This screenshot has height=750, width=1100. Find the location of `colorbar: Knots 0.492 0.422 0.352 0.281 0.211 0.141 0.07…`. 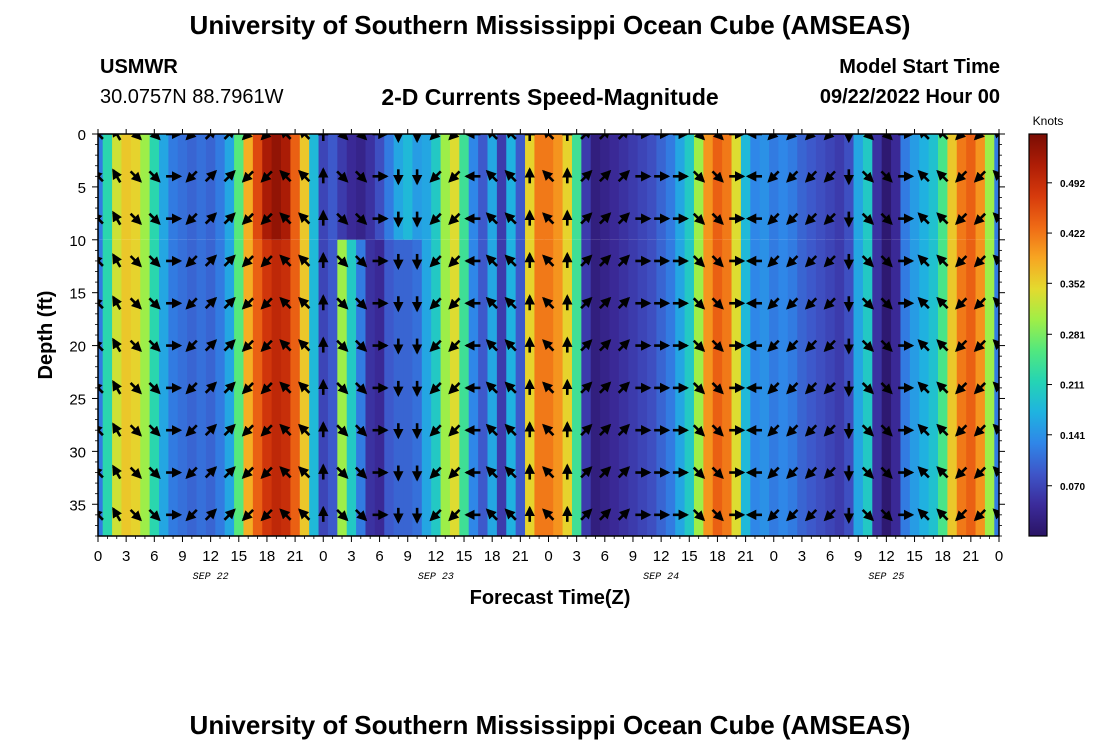

colorbar: Knots 0.492 0.422 0.352 0.281 0.211 0.141 0.07… is located at coordinates (1056, 325).